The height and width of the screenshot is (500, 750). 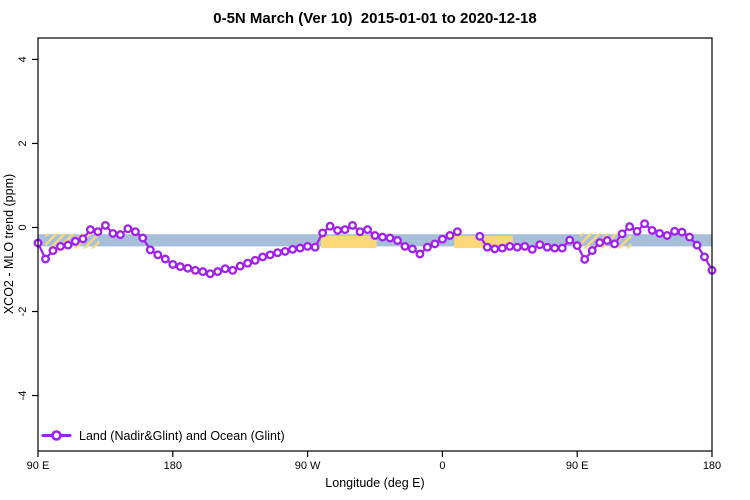 What do you see at coordinates (23, 59) in the screenshot?
I see `y-tick-label: 4` at bounding box center [23, 59].